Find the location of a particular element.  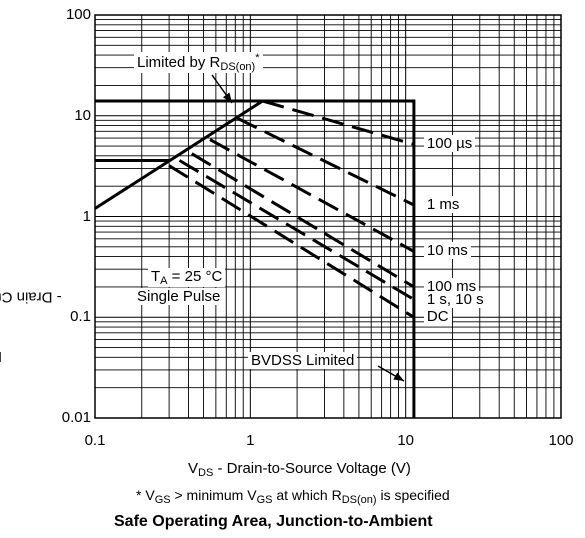

y-tick-label: 100 is located at coordinates (78, 14).